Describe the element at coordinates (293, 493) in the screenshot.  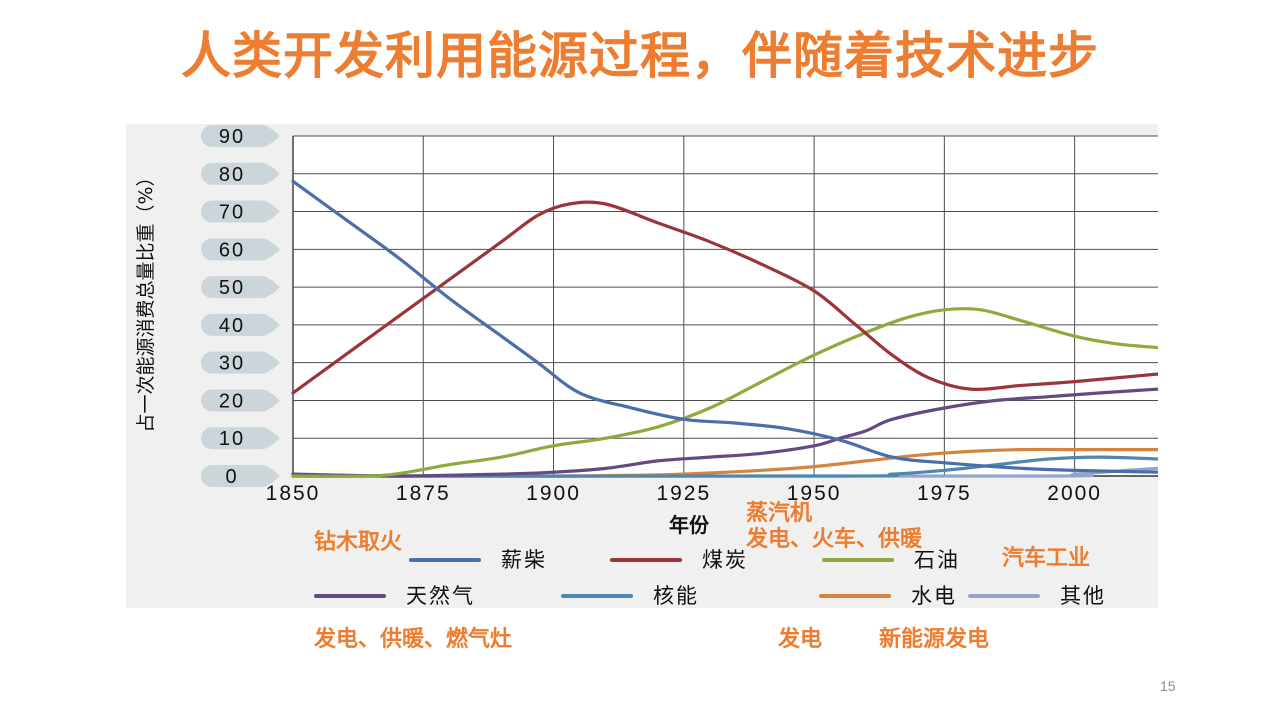
I see `x-tick-label: 1850` at that location.